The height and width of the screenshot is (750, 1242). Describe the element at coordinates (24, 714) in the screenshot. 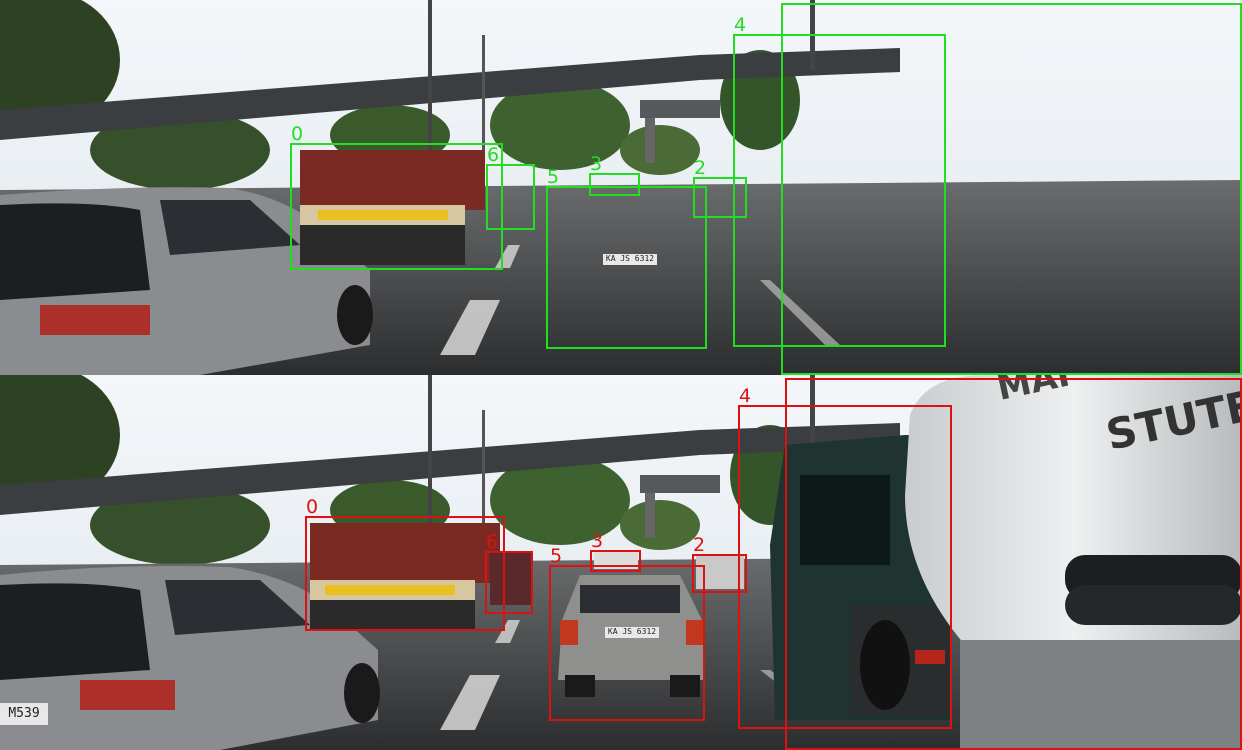

I see `license-plate: M539` at that location.